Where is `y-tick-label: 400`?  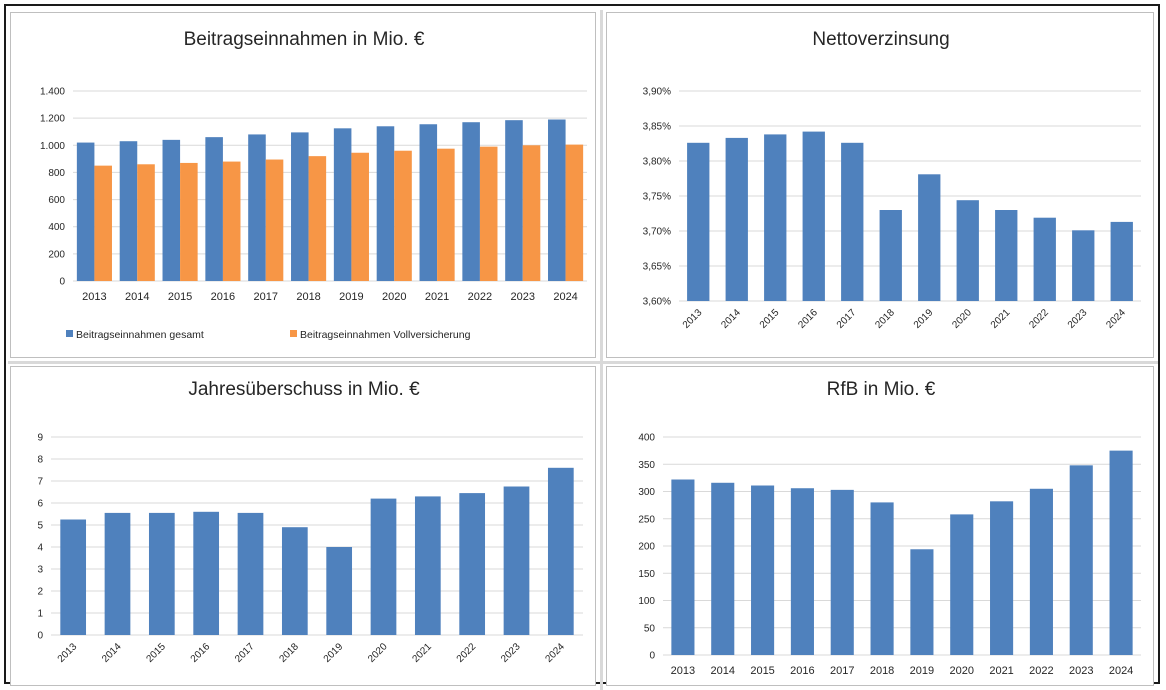
y-tick-label: 400 is located at coordinates (646, 438).